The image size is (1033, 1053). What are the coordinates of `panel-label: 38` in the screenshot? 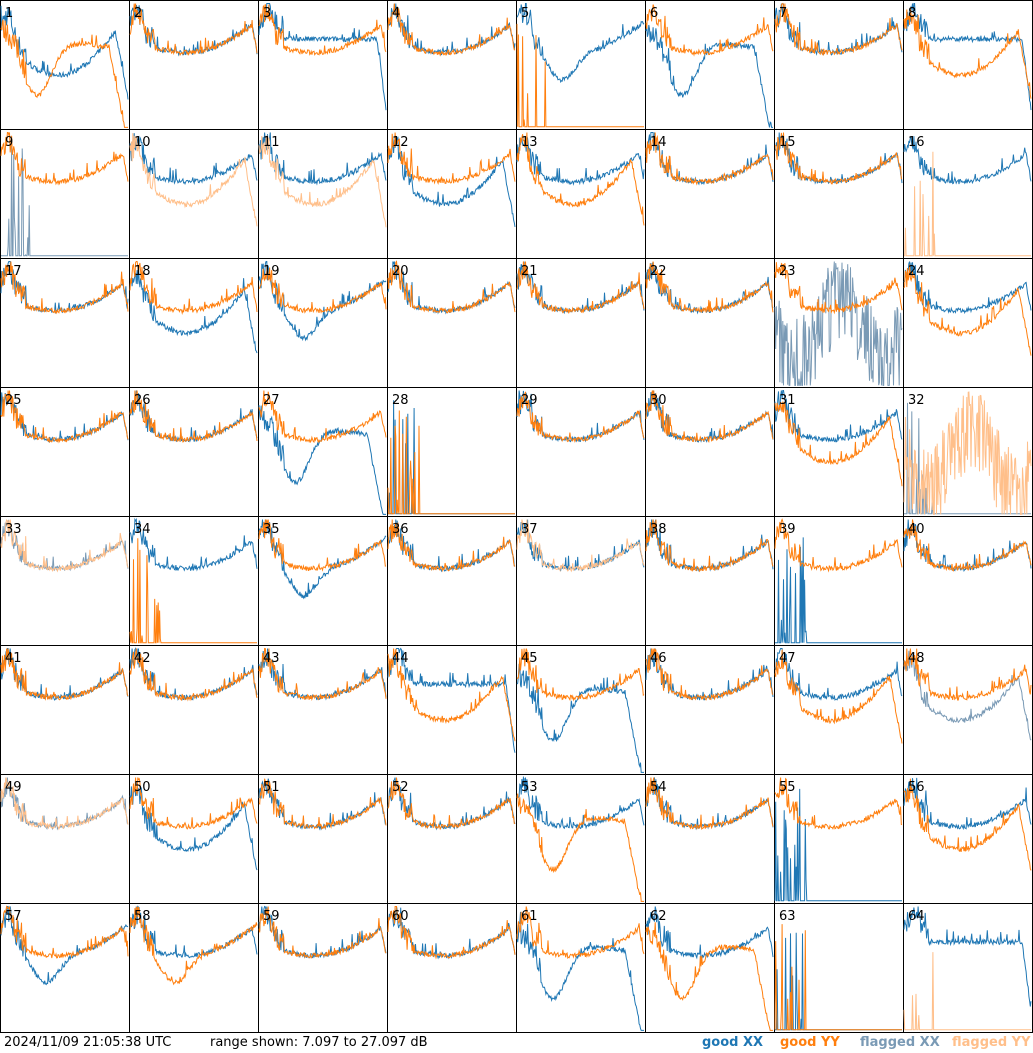 It's located at (658, 529).